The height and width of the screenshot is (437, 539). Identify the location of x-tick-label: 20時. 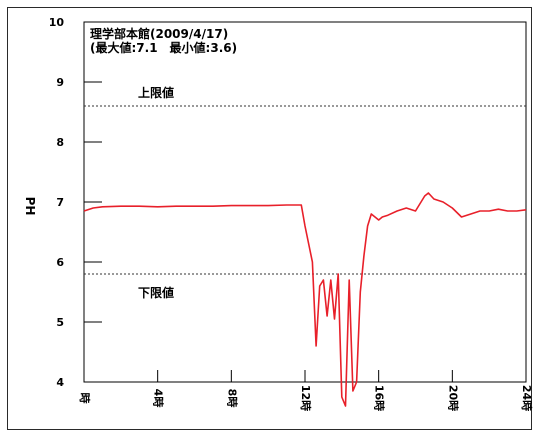
(453, 398).